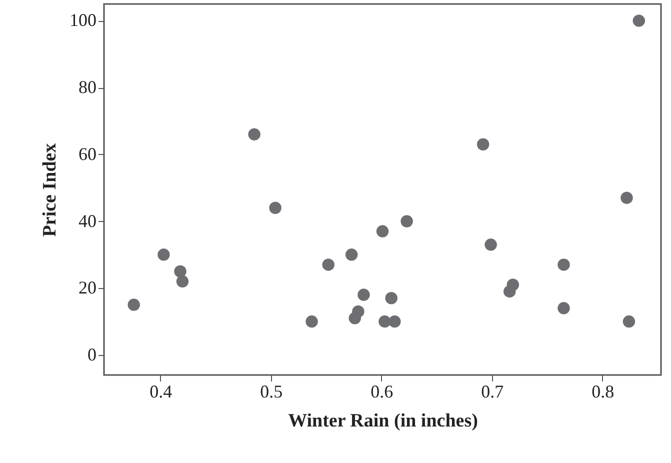  I want to click on y-tick-label: 0, so click(92, 354).